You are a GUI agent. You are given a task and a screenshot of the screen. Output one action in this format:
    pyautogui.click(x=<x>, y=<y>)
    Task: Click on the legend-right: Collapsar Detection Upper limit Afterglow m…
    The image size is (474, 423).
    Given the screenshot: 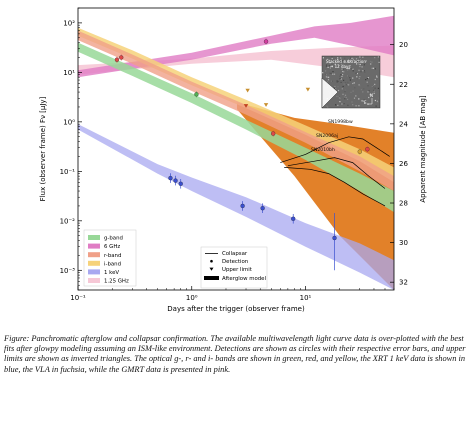 What is the action you would take?
    pyautogui.click(x=234, y=267)
    